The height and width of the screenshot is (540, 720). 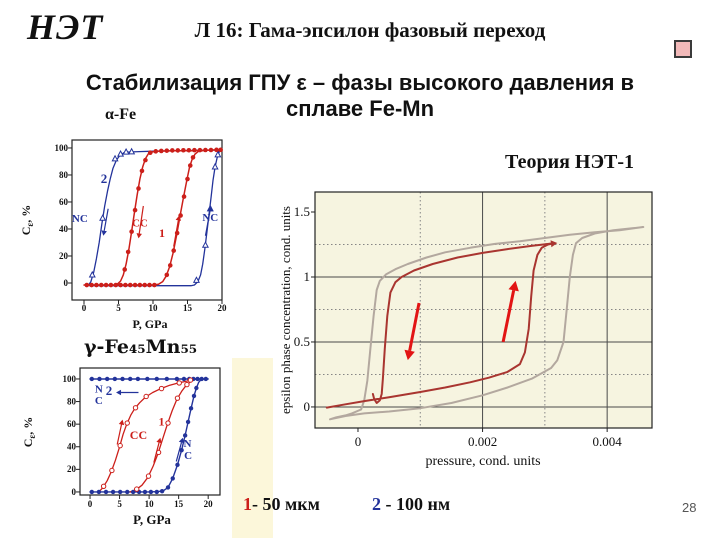 I want to click on theory-title: Теория НЭТ-1, so click(x=570, y=162).